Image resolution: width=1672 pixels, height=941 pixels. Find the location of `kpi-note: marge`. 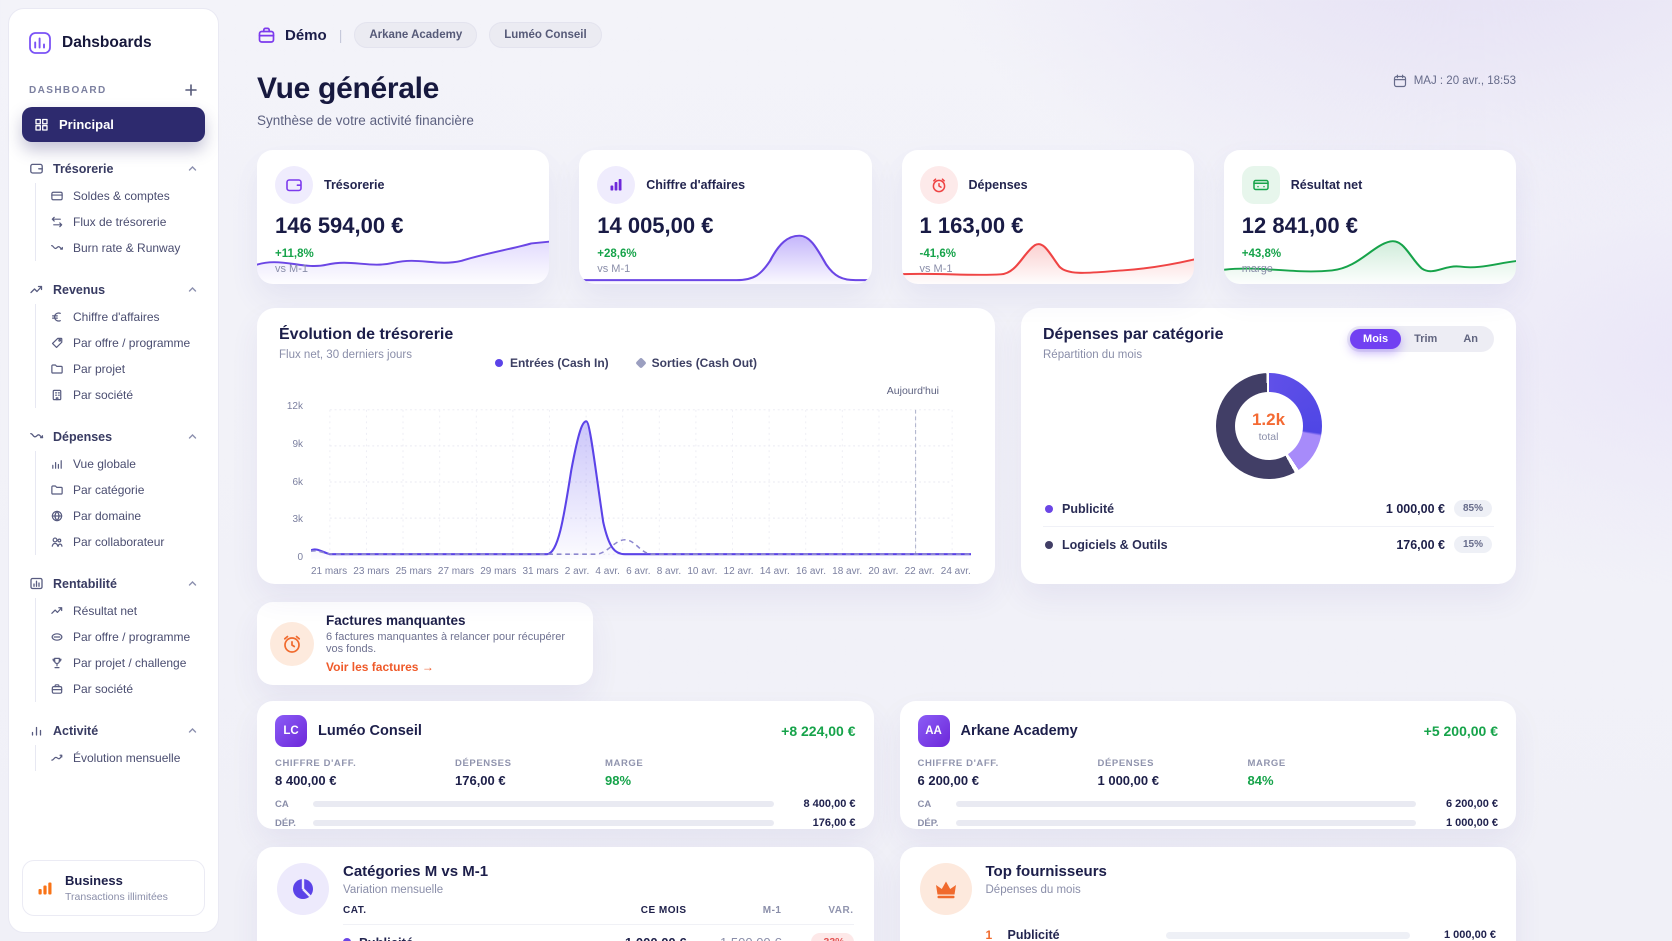

kpi-note: marge is located at coordinates (1257, 269).